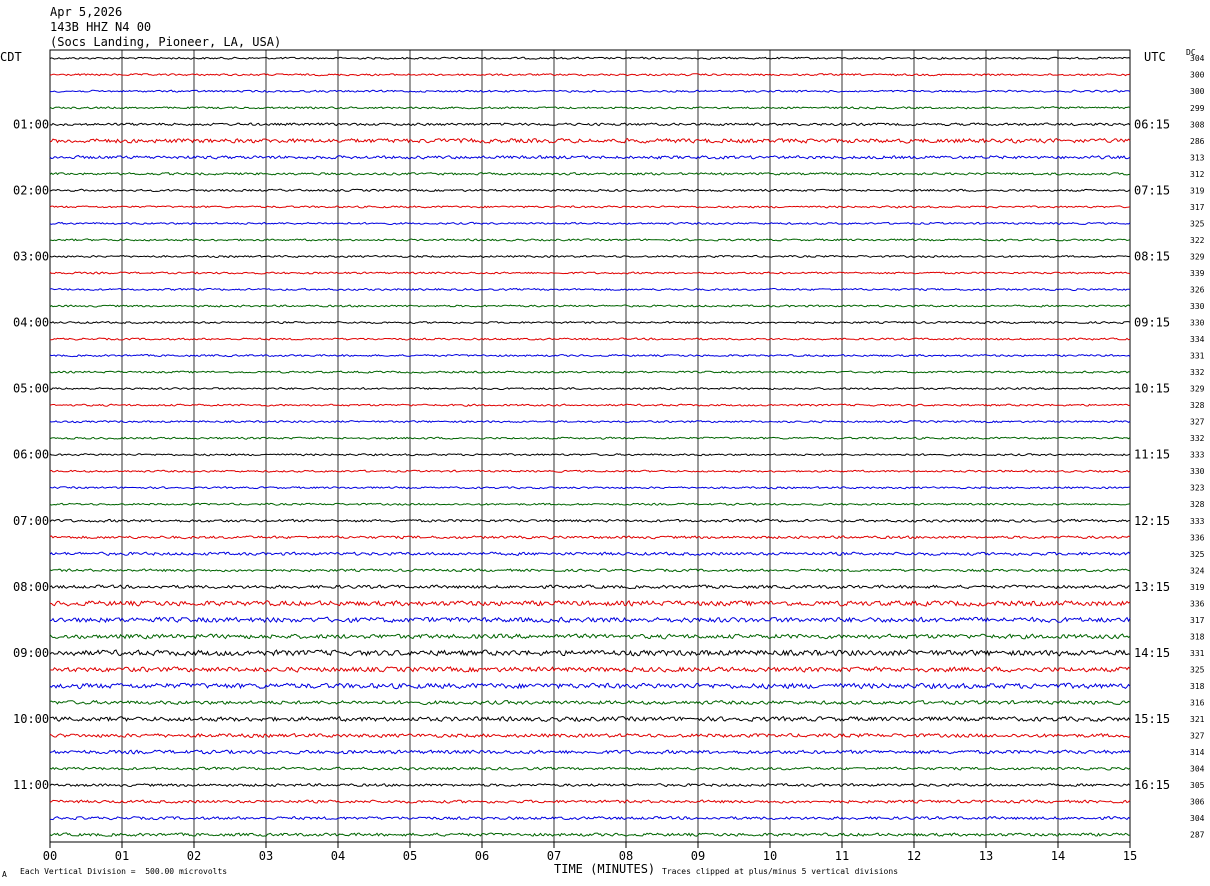  I want to click on cdt-hour-label: 04:00, so click(31, 323).